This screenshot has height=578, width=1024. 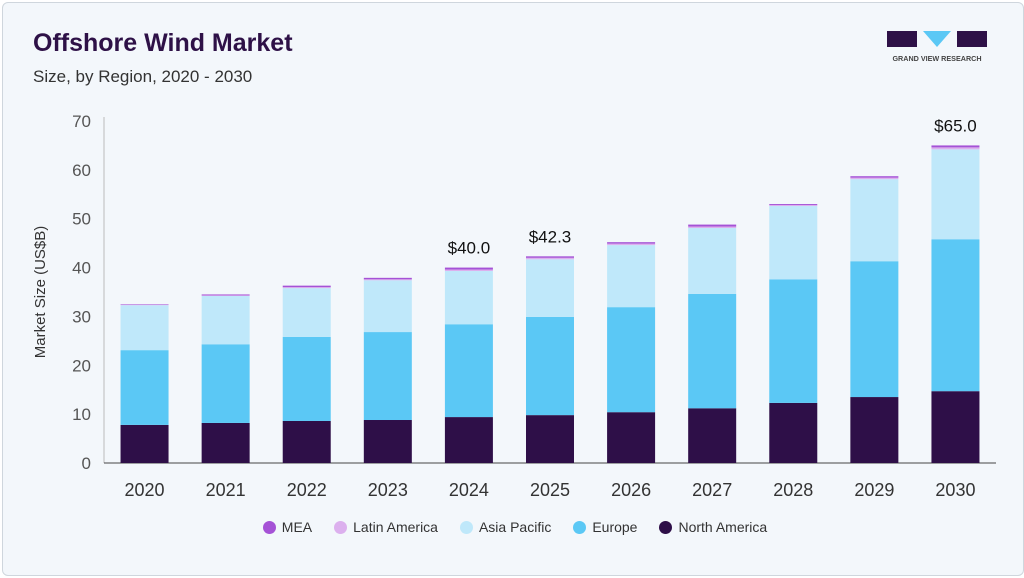 What do you see at coordinates (550, 236) in the screenshot?
I see `data-label: $42.3` at bounding box center [550, 236].